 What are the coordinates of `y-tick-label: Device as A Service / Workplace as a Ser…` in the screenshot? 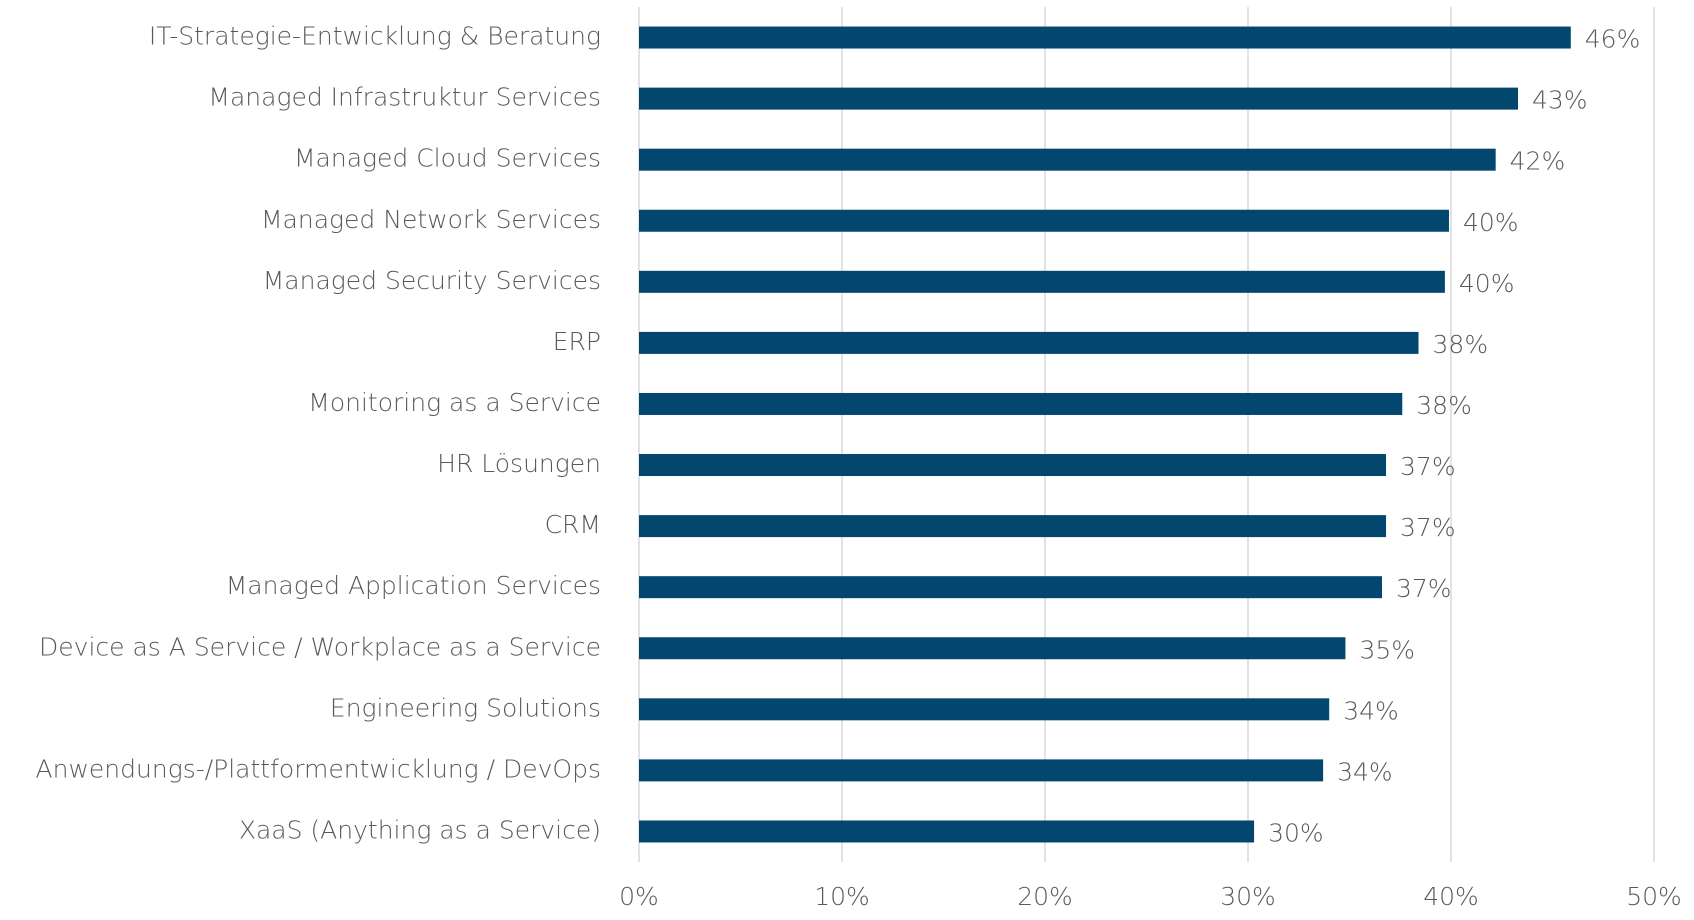 It's located at (320, 646).